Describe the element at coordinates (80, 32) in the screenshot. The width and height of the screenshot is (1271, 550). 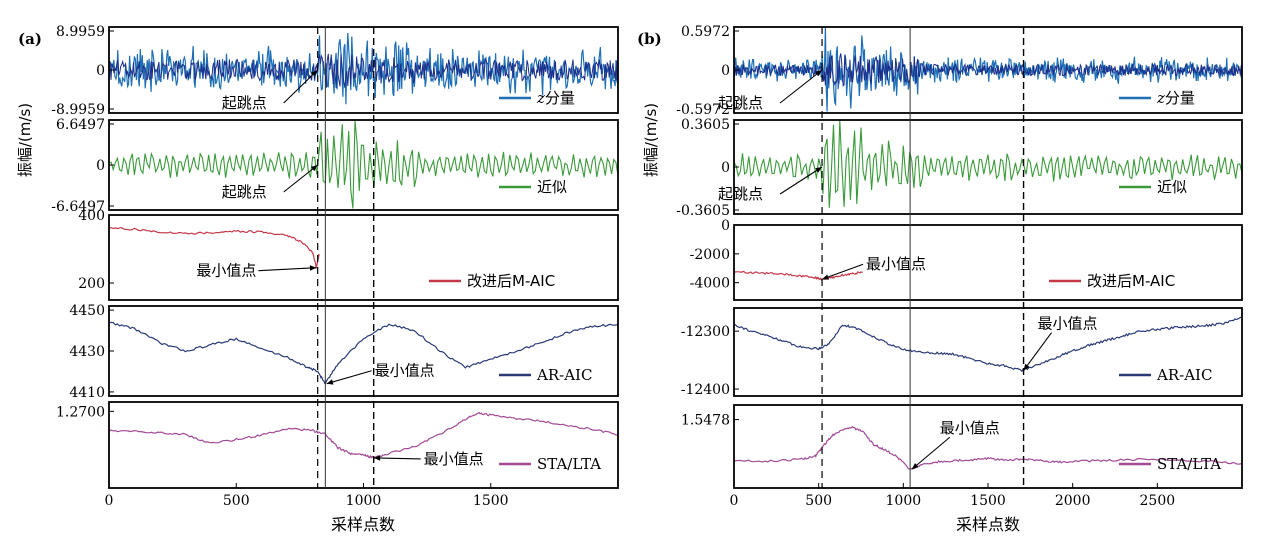
I see `y-tick-label: 8.9959` at that location.